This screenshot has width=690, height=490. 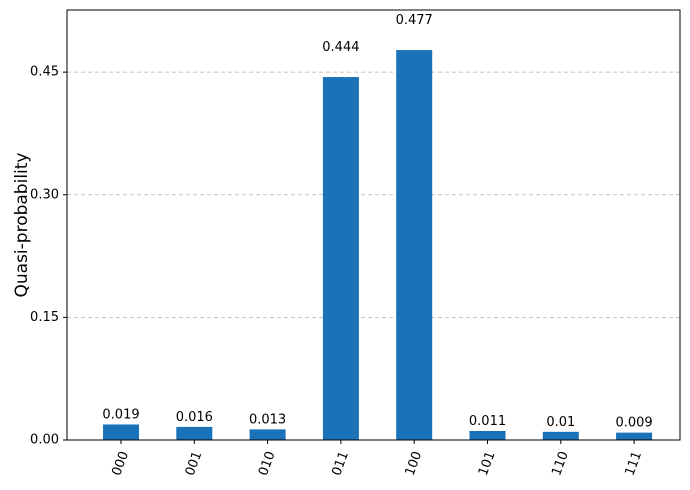 I want to click on x-tick-label: 111, so click(x=634, y=463).